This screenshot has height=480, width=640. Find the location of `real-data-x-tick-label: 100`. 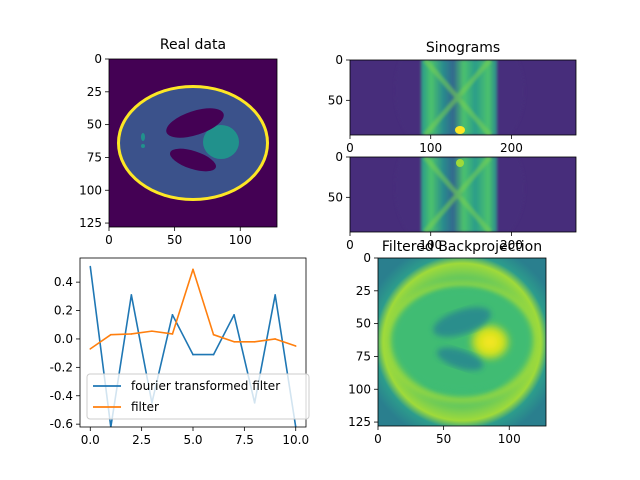

real-data-x-tick-label: 100 is located at coordinates (240, 240).